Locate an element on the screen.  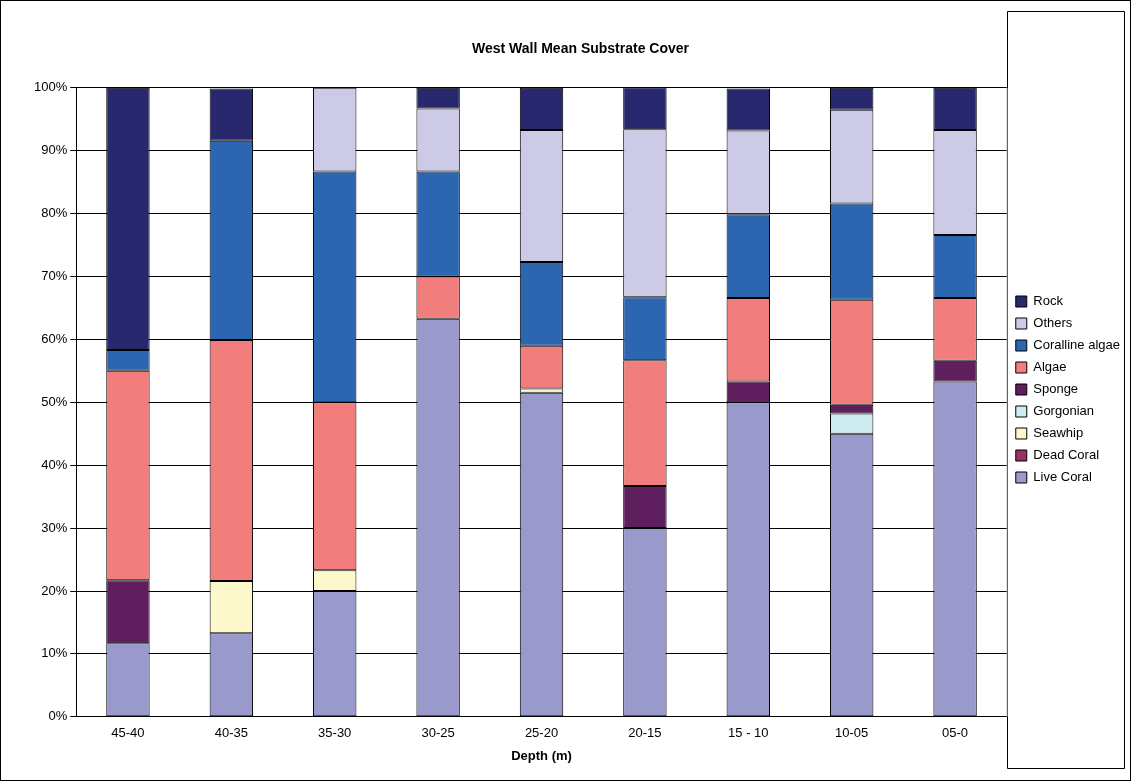
x-tick-label: 20-15 is located at coordinates (645, 733).